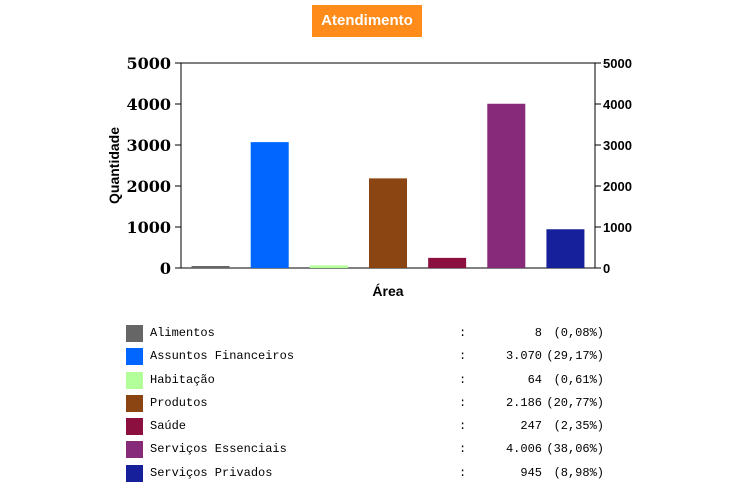 Image resolution: width=750 pixels, height=490 pixels. I want to click on y-tick-label-left-1: 1000, so click(148, 227).